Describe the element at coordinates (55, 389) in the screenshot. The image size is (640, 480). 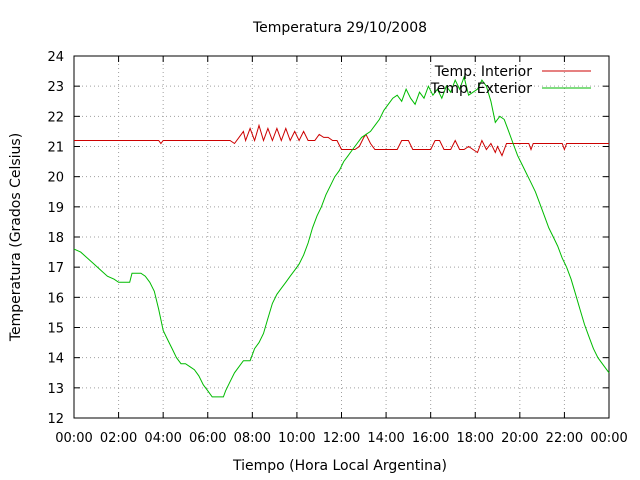
I see `y-tick-label: 13` at that location.